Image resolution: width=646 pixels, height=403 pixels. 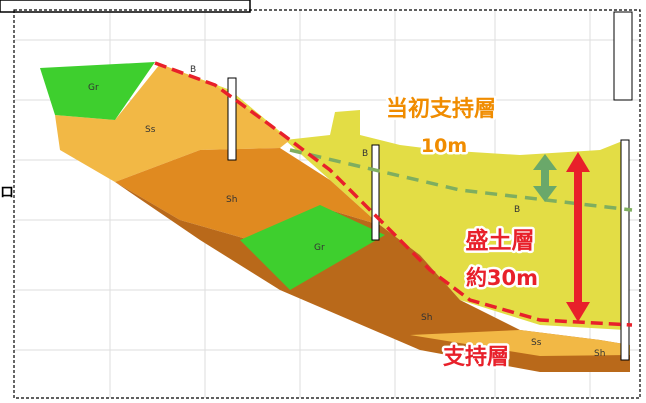 I want to click on legend-column, so click(x=623, y=56).